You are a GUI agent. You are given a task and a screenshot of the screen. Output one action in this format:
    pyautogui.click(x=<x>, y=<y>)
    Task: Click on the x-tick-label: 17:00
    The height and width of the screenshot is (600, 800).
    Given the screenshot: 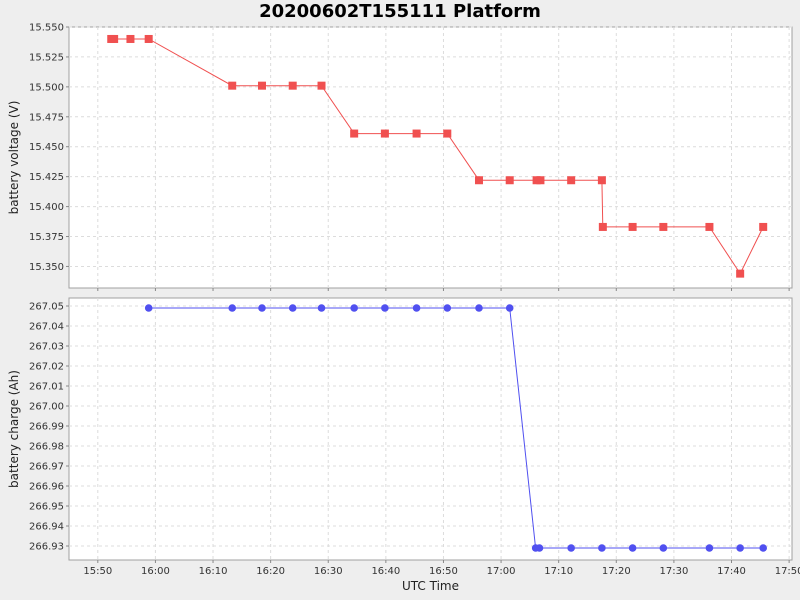 What is the action you would take?
    pyautogui.click(x=501, y=571)
    